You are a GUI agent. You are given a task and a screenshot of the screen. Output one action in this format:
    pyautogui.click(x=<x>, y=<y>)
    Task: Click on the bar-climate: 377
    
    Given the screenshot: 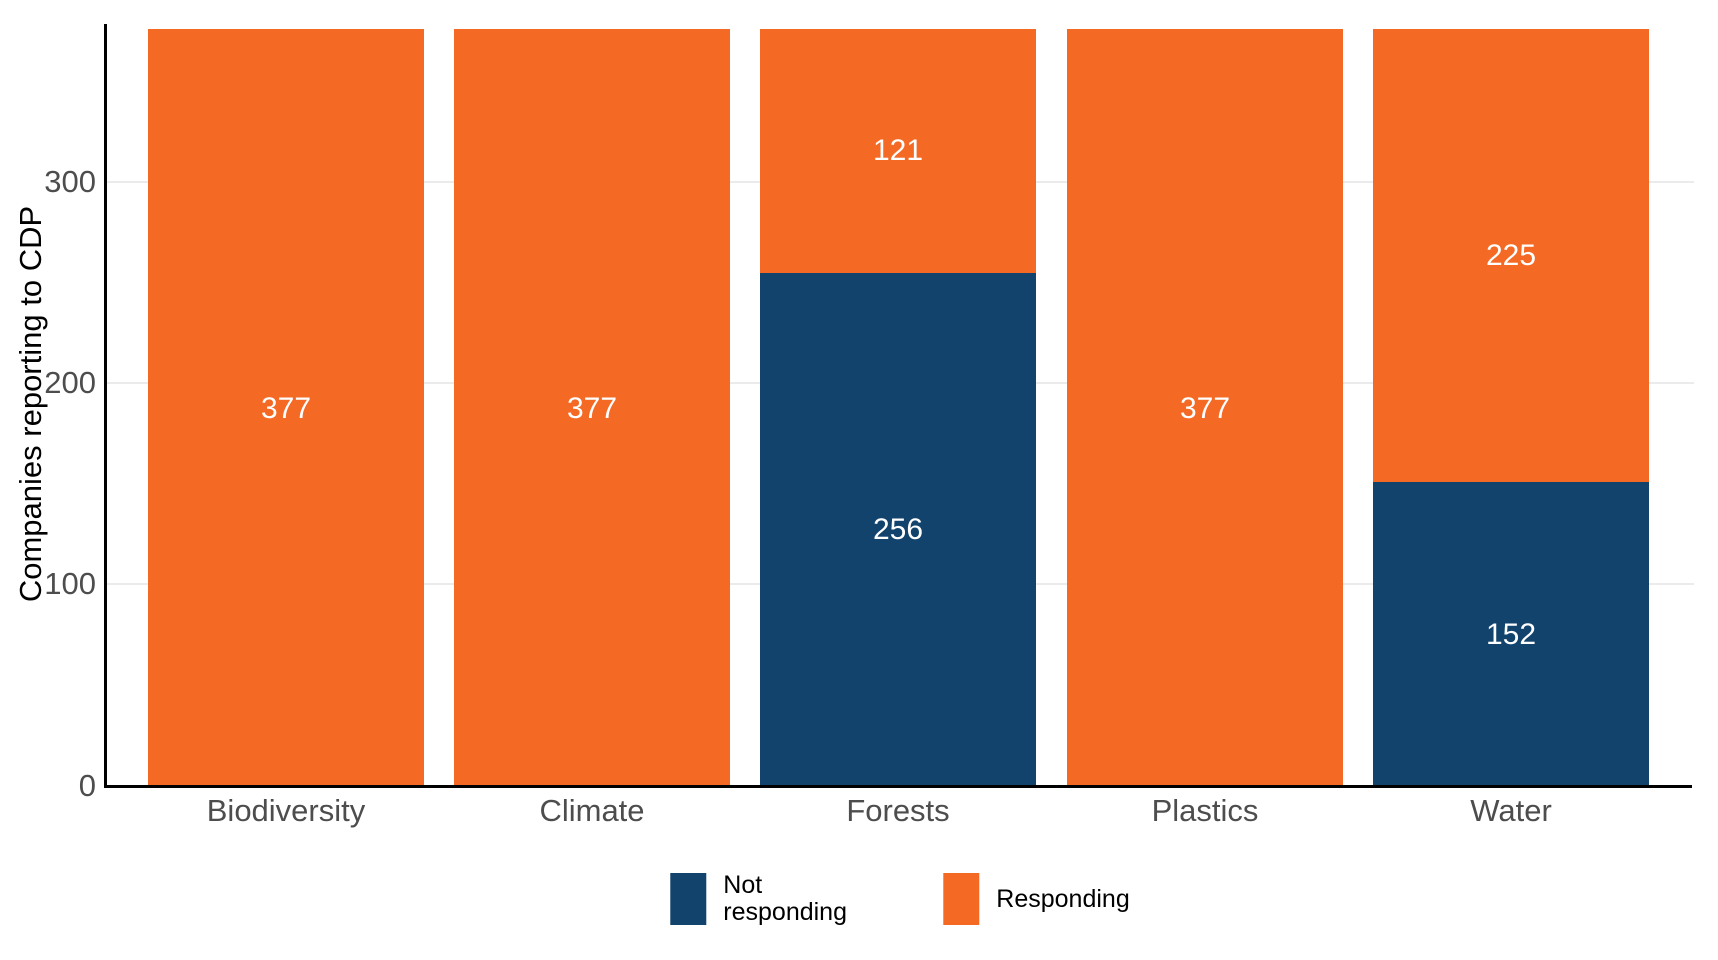 What is the action you would take?
    pyautogui.click(x=592, y=408)
    